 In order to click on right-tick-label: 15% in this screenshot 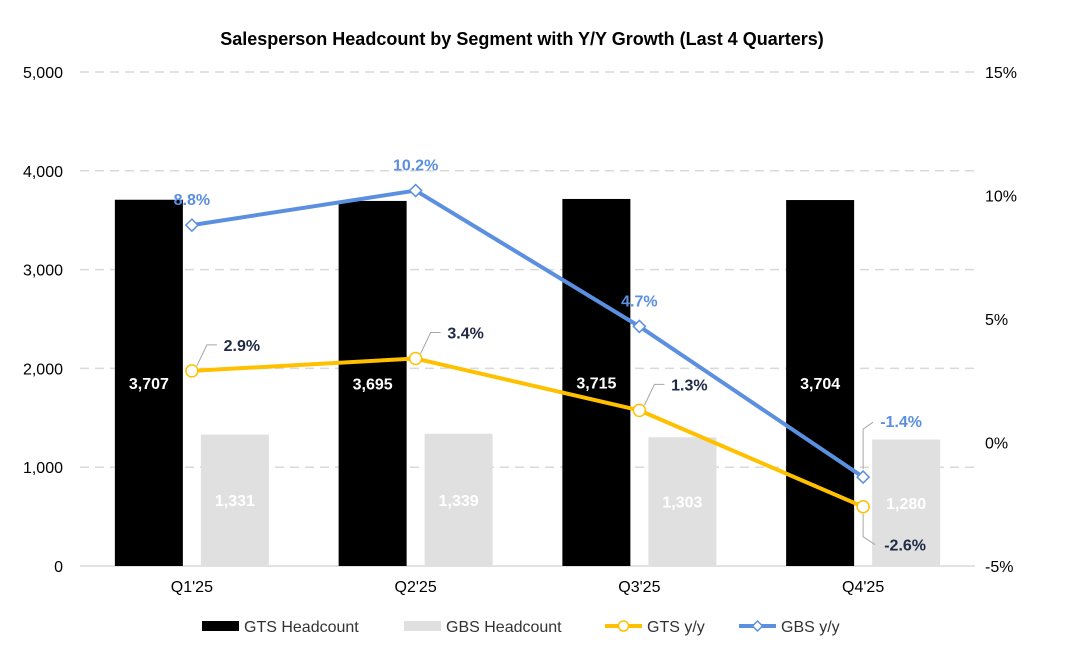, I will do `click(1001, 73)`.